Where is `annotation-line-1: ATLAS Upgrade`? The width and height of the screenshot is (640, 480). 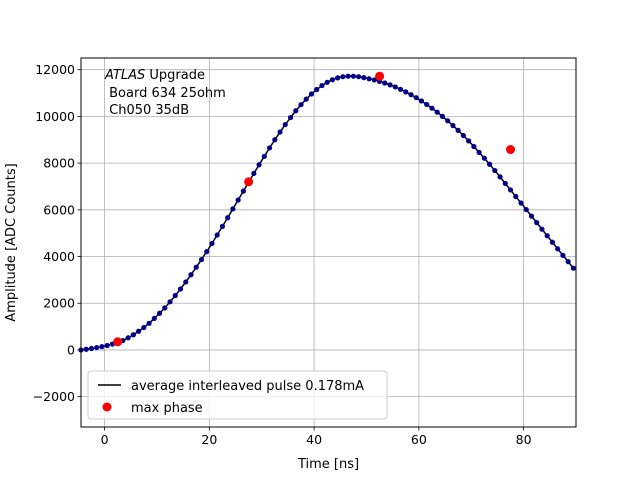
annotation-line-1: ATLAS Upgrade is located at coordinates (154, 75).